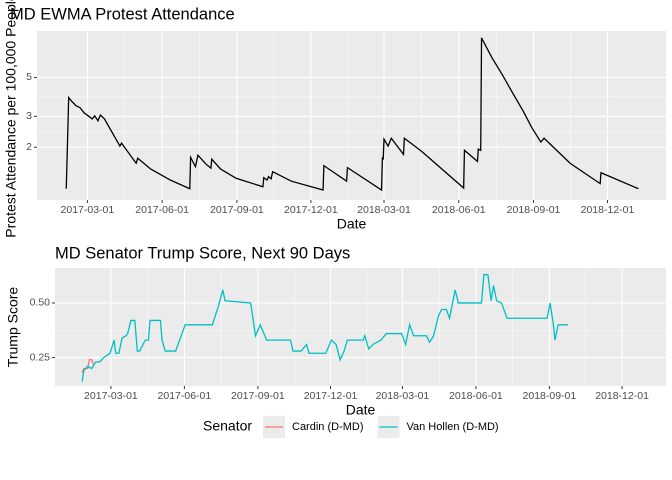 The height and width of the screenshot is (480, 672). What do you see at coordinates (227, 426) in the screenshot?
I see `legend-title: Senator` at bounding box center [227, 426].